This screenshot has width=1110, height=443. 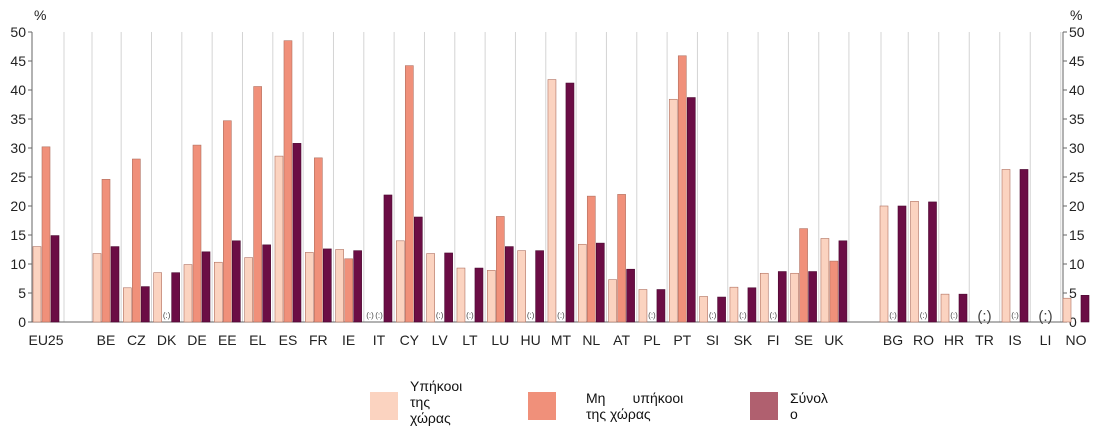 What do you see at coordinates (1077, 90) in the screenshot?
I see `y-tick-label-right: 40` at bounding box center [1077, 90].